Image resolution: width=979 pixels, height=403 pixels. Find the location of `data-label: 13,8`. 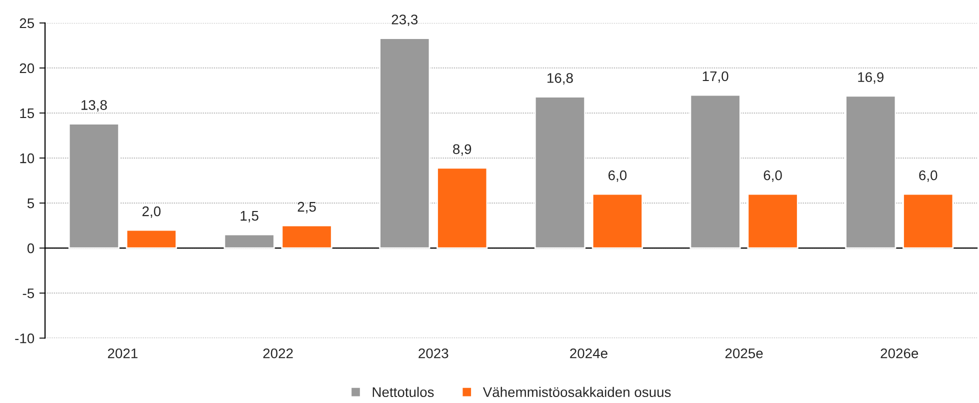

data-label: 13,8 is located at coordinates (94, 106).